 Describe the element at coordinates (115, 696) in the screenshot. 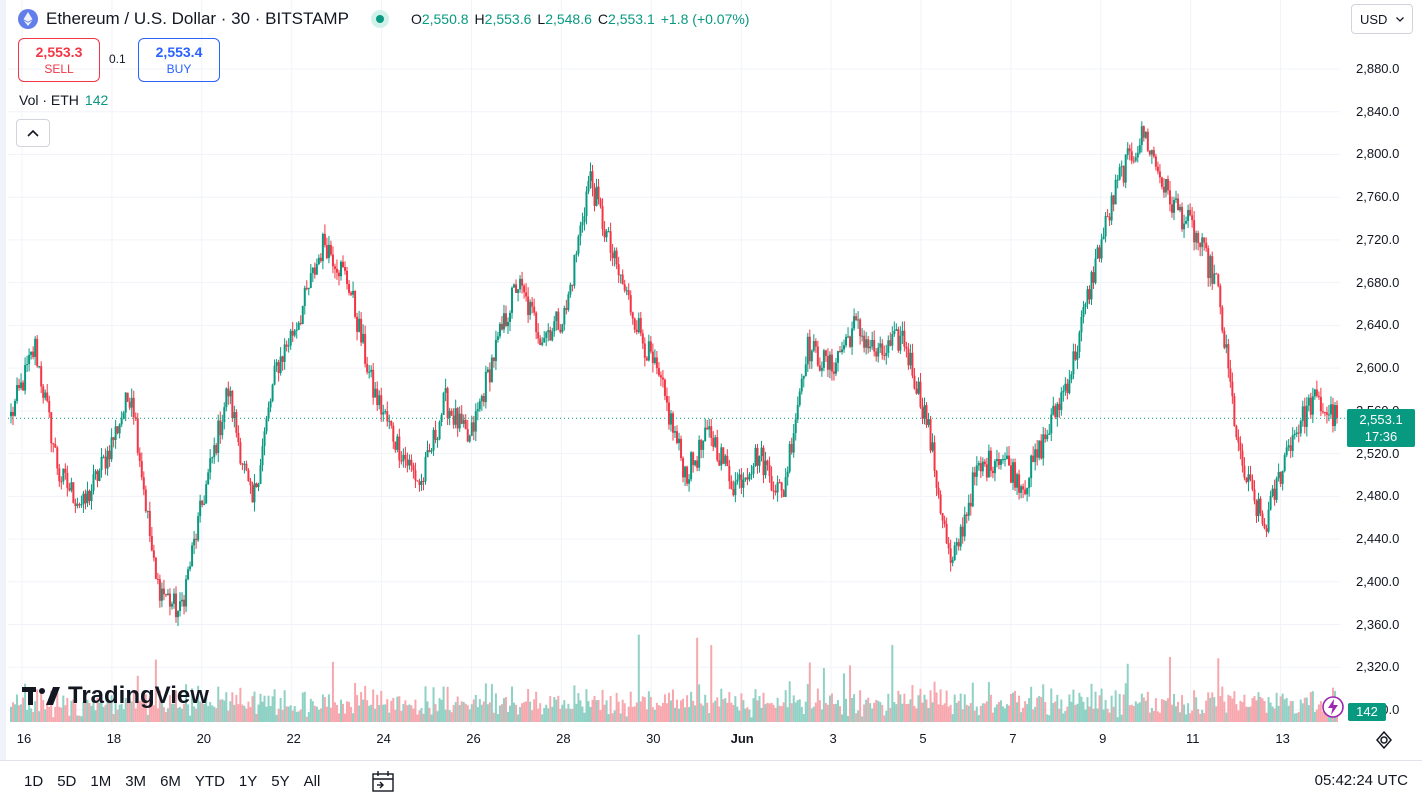

I see `tradingview-logo: TradingView` at that location.